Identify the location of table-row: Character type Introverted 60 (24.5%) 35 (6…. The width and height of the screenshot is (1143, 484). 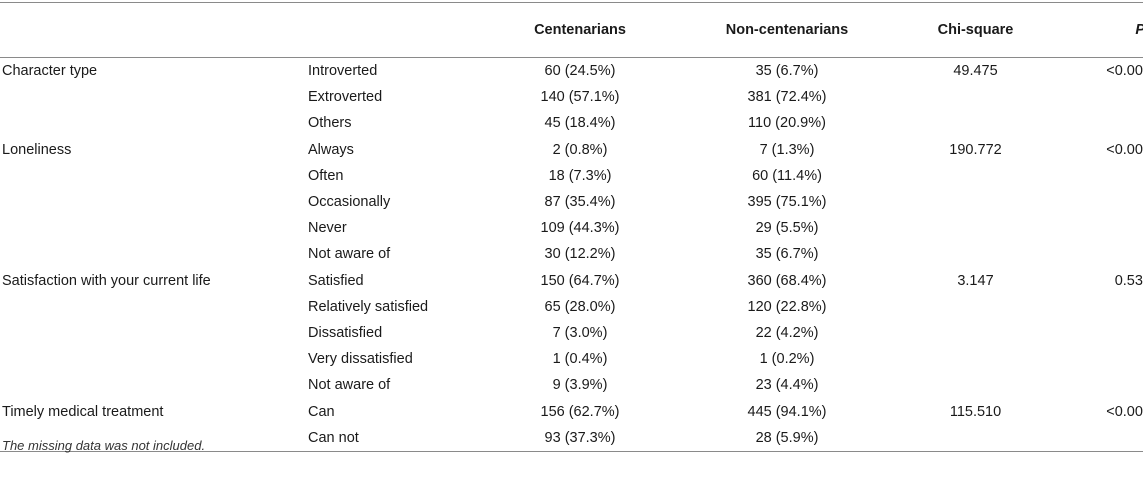
(571, 71).